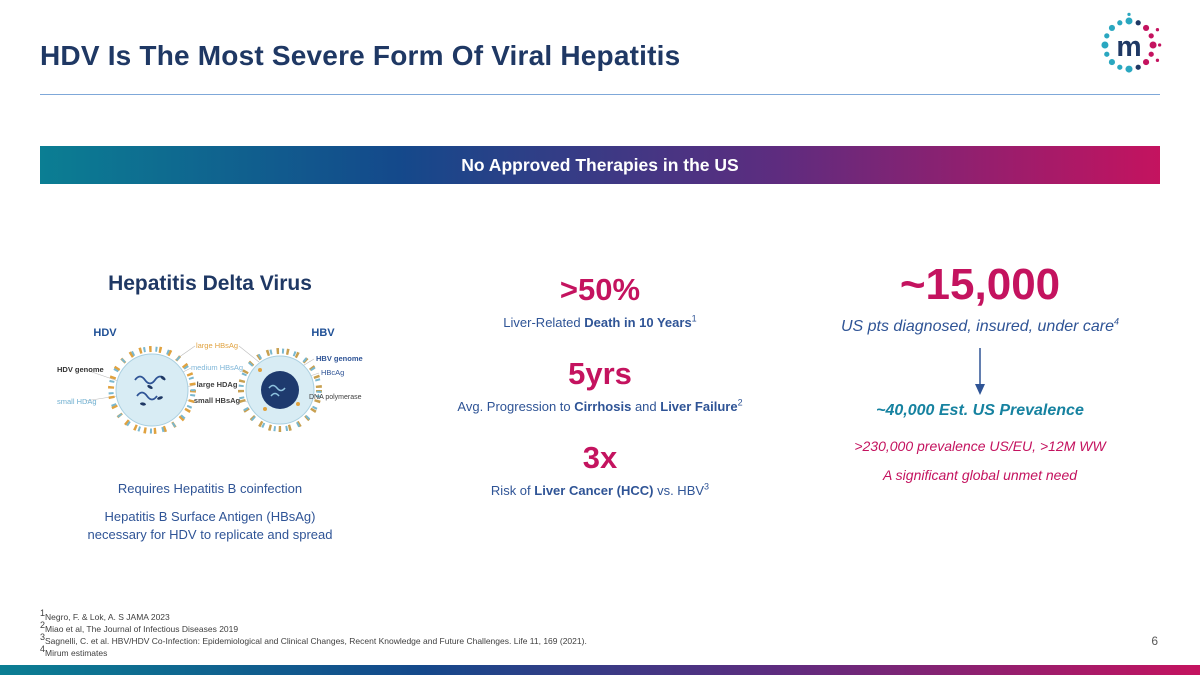  I want to click on caption-text: Risk of, so click(512, 490).